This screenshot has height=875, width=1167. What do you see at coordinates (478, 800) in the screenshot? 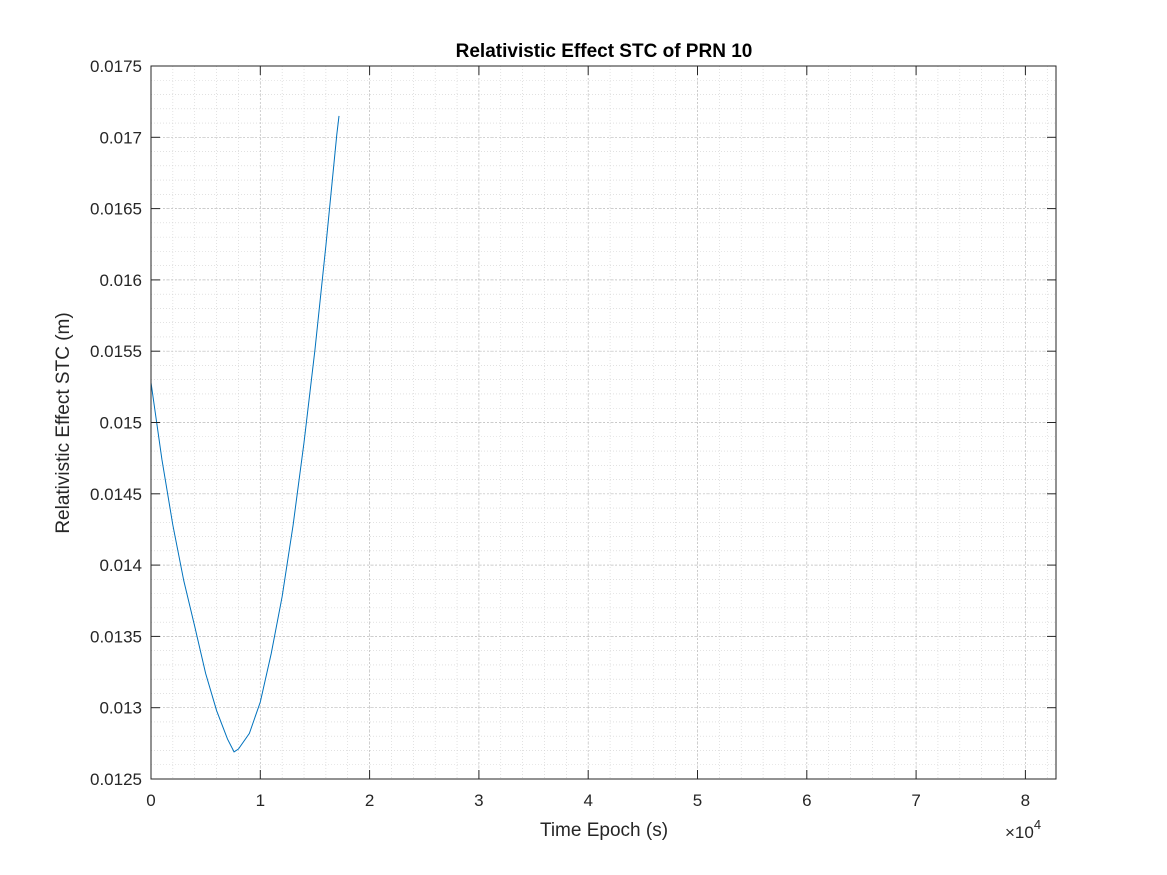
I see `x-tick-label: 3` at bounding box center [478, 800].